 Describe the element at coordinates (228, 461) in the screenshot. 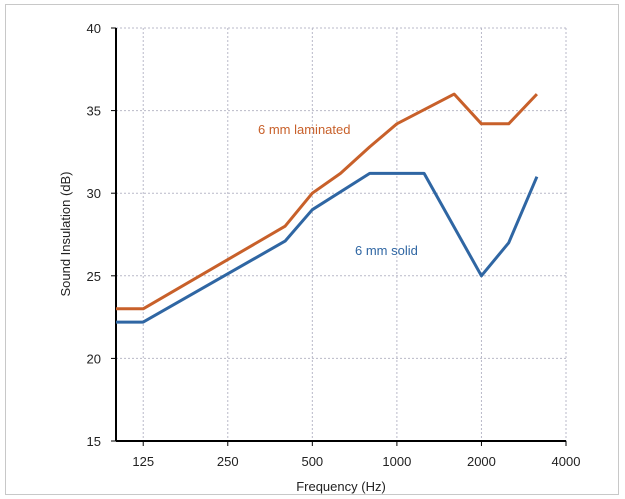

I see `x-tick-label: 250` at that location.